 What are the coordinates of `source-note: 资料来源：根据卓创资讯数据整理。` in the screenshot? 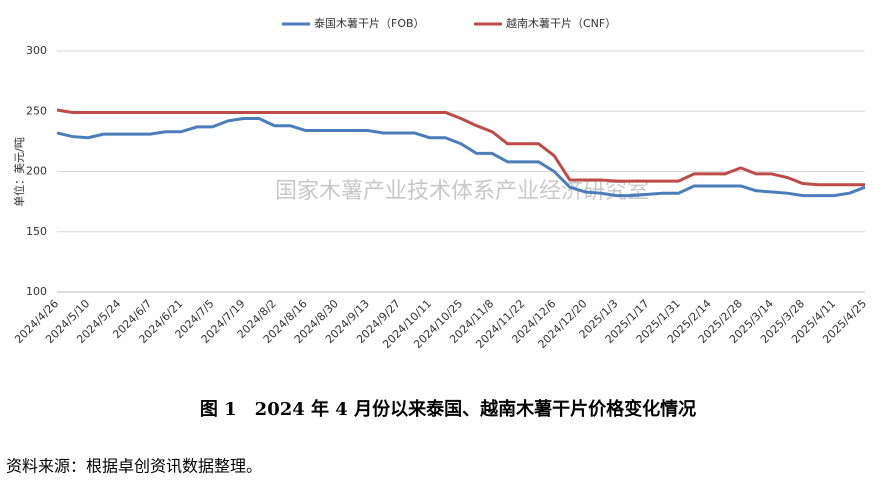 It's located at (134, 466).